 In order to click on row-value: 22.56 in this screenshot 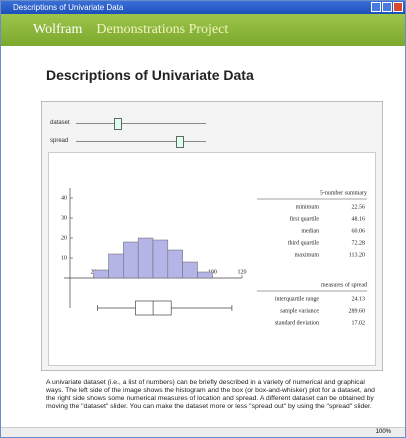, I will do `click(359, 207)`.